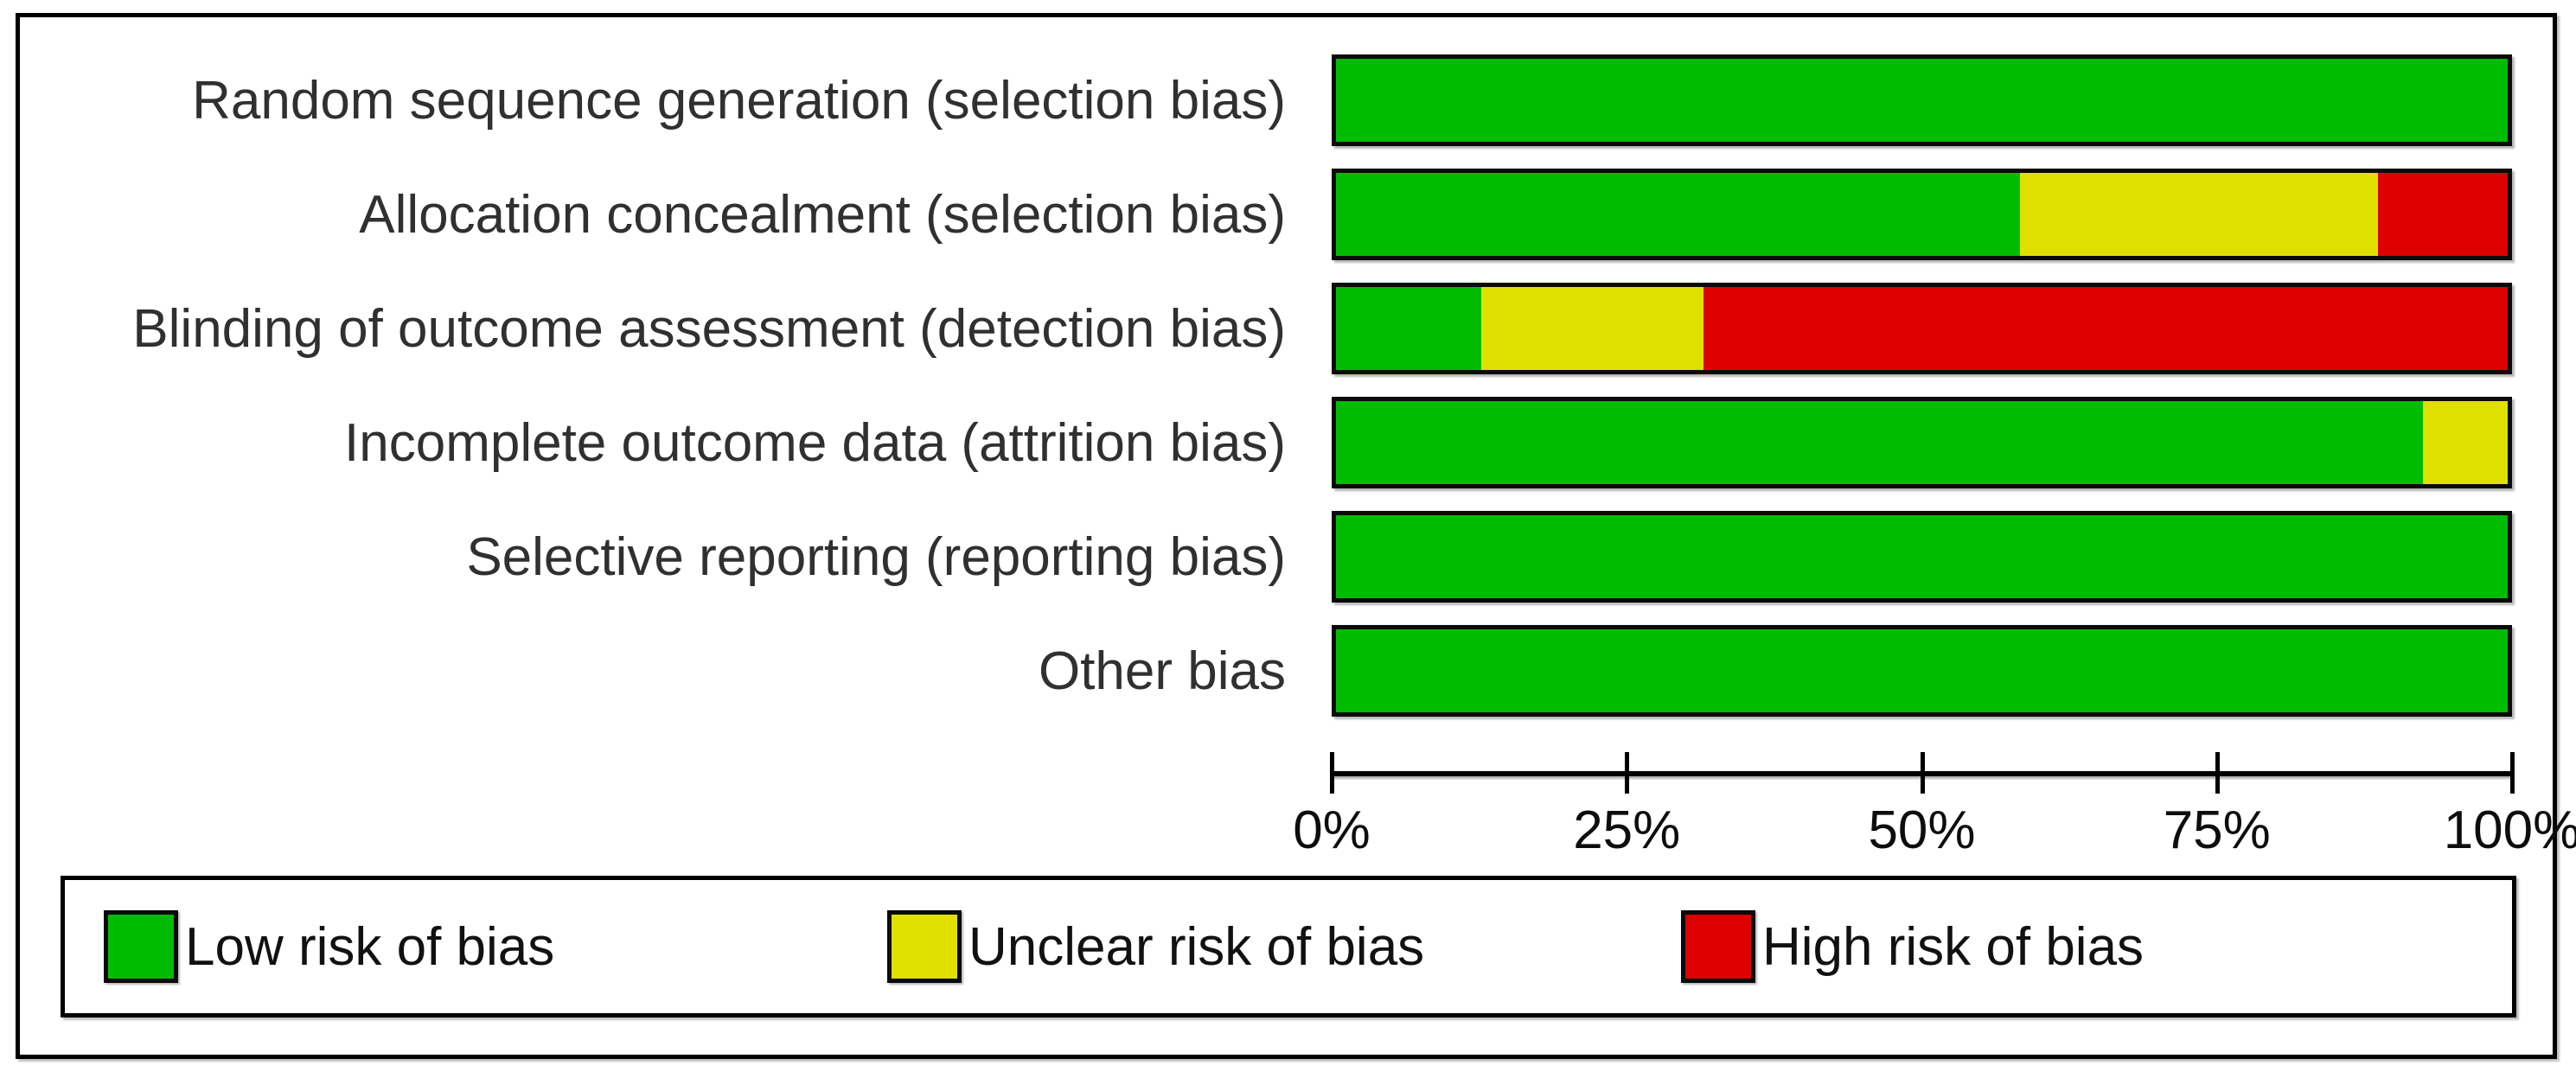 Image resolution: width=2576 pixels, height=1078 pixels. I want to click on legend-item-label: Unclear risk of bias, so click(1196, 946).